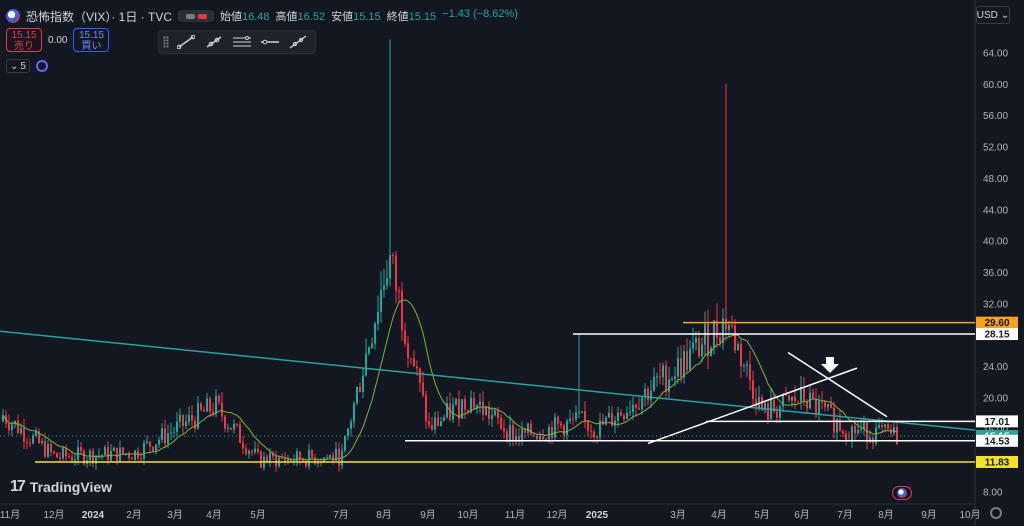  I want to click on x-tick-label: 9月, so click(929, 515).